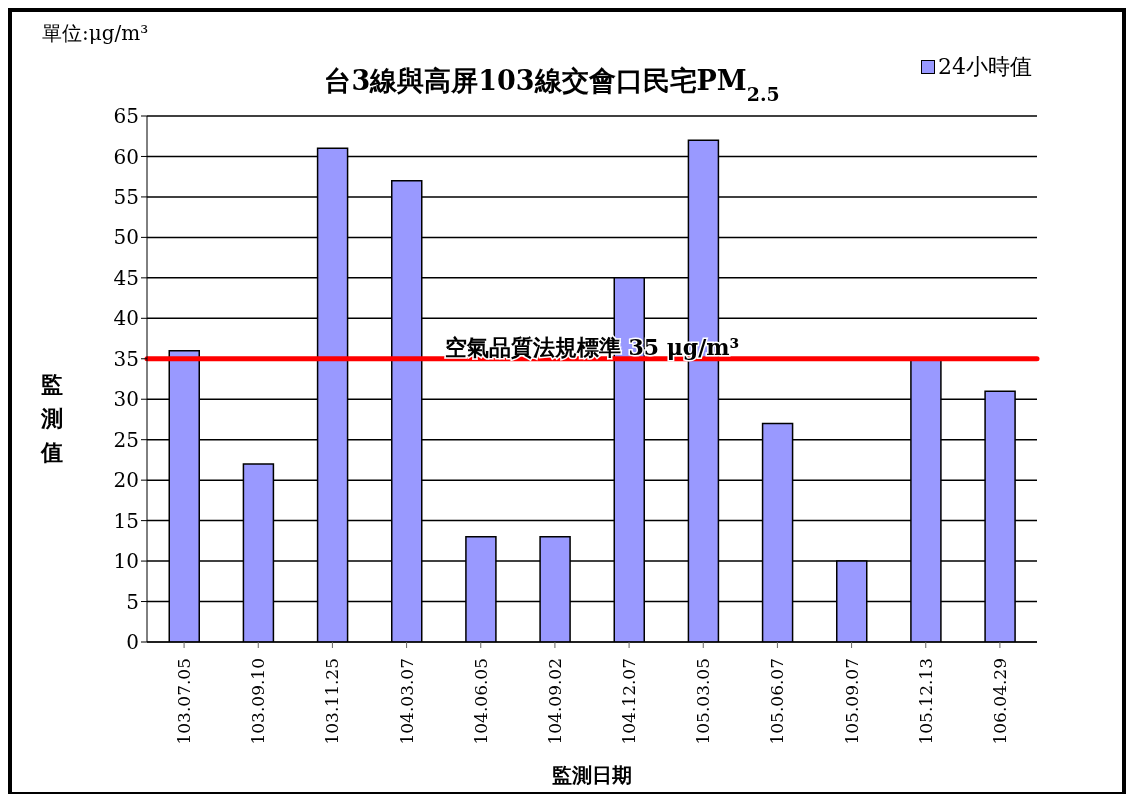 The image size is (1134, 794). I want to click on y-tick-label: 45, so click(126, 277).